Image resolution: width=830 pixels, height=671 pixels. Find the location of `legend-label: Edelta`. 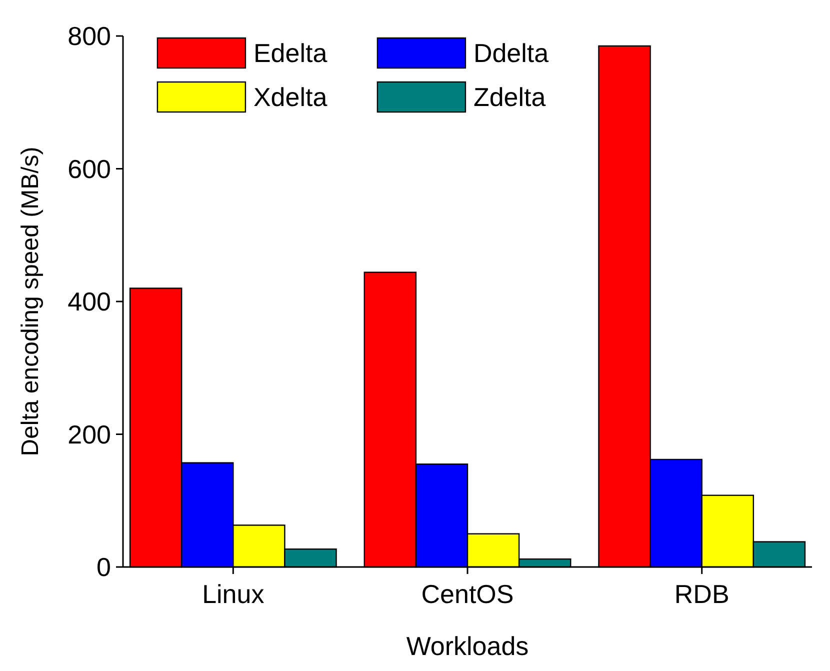

legend-label: Edelta is located at coordinates (290, 53).